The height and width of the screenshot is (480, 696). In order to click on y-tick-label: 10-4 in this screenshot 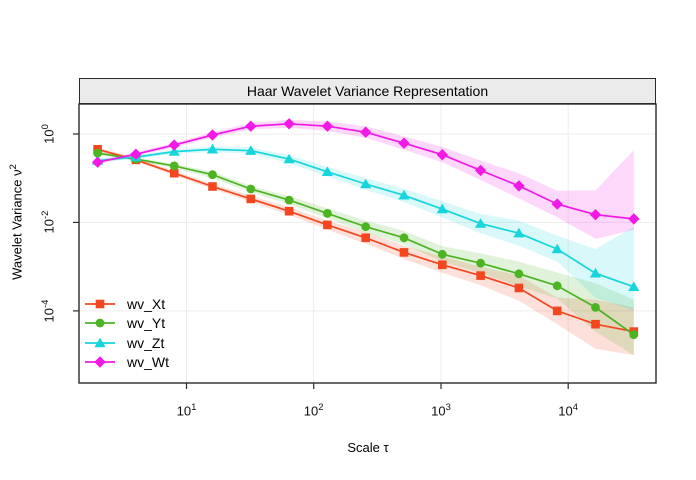, I will do `click(48, 311)`.